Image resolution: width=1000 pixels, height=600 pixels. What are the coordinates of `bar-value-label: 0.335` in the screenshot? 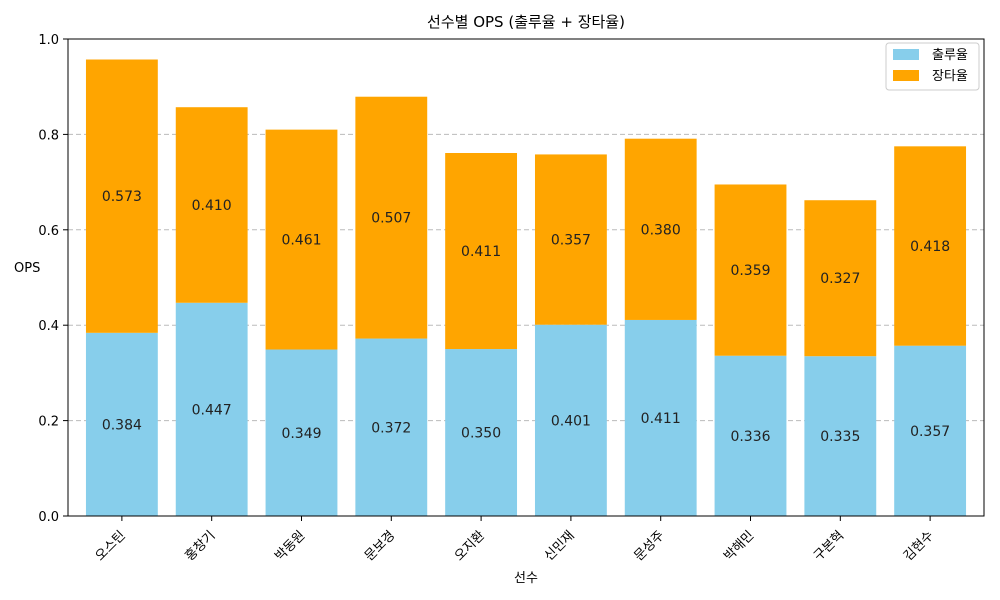 It's located at (840, 437).